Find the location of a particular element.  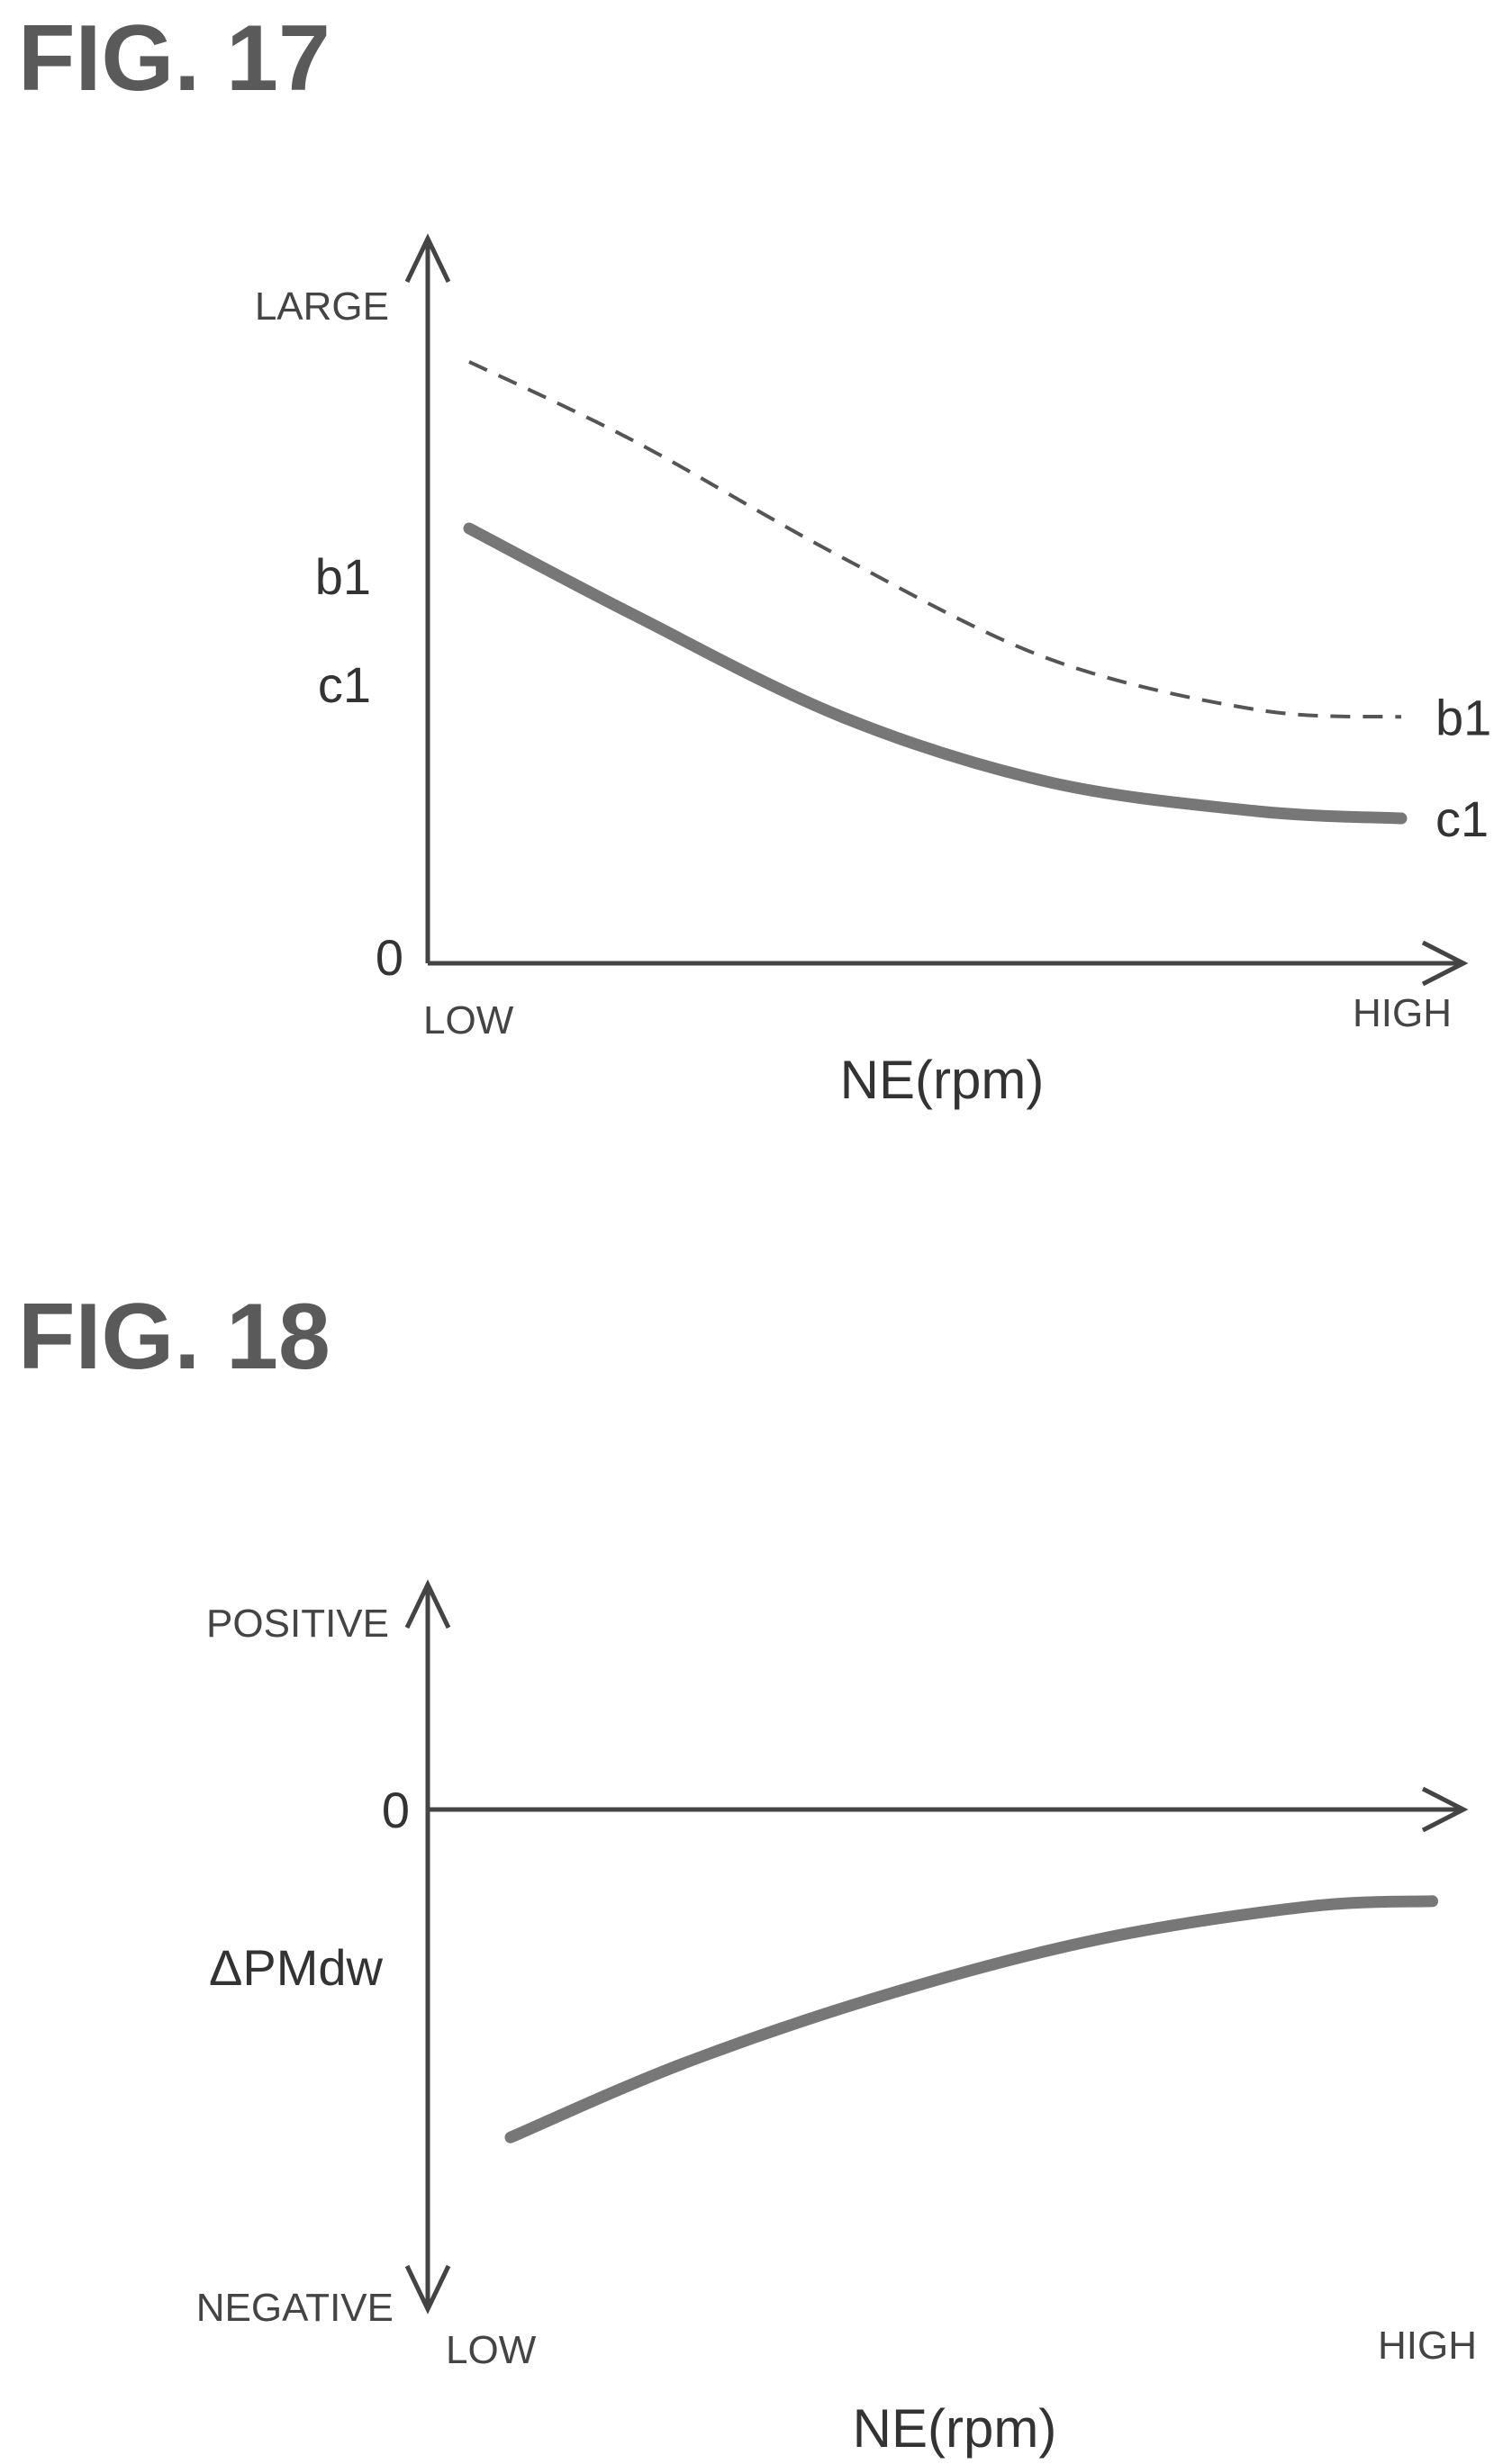

fig18-x-axis-label: NE(rpm) is located at coordinates (955, 2428).